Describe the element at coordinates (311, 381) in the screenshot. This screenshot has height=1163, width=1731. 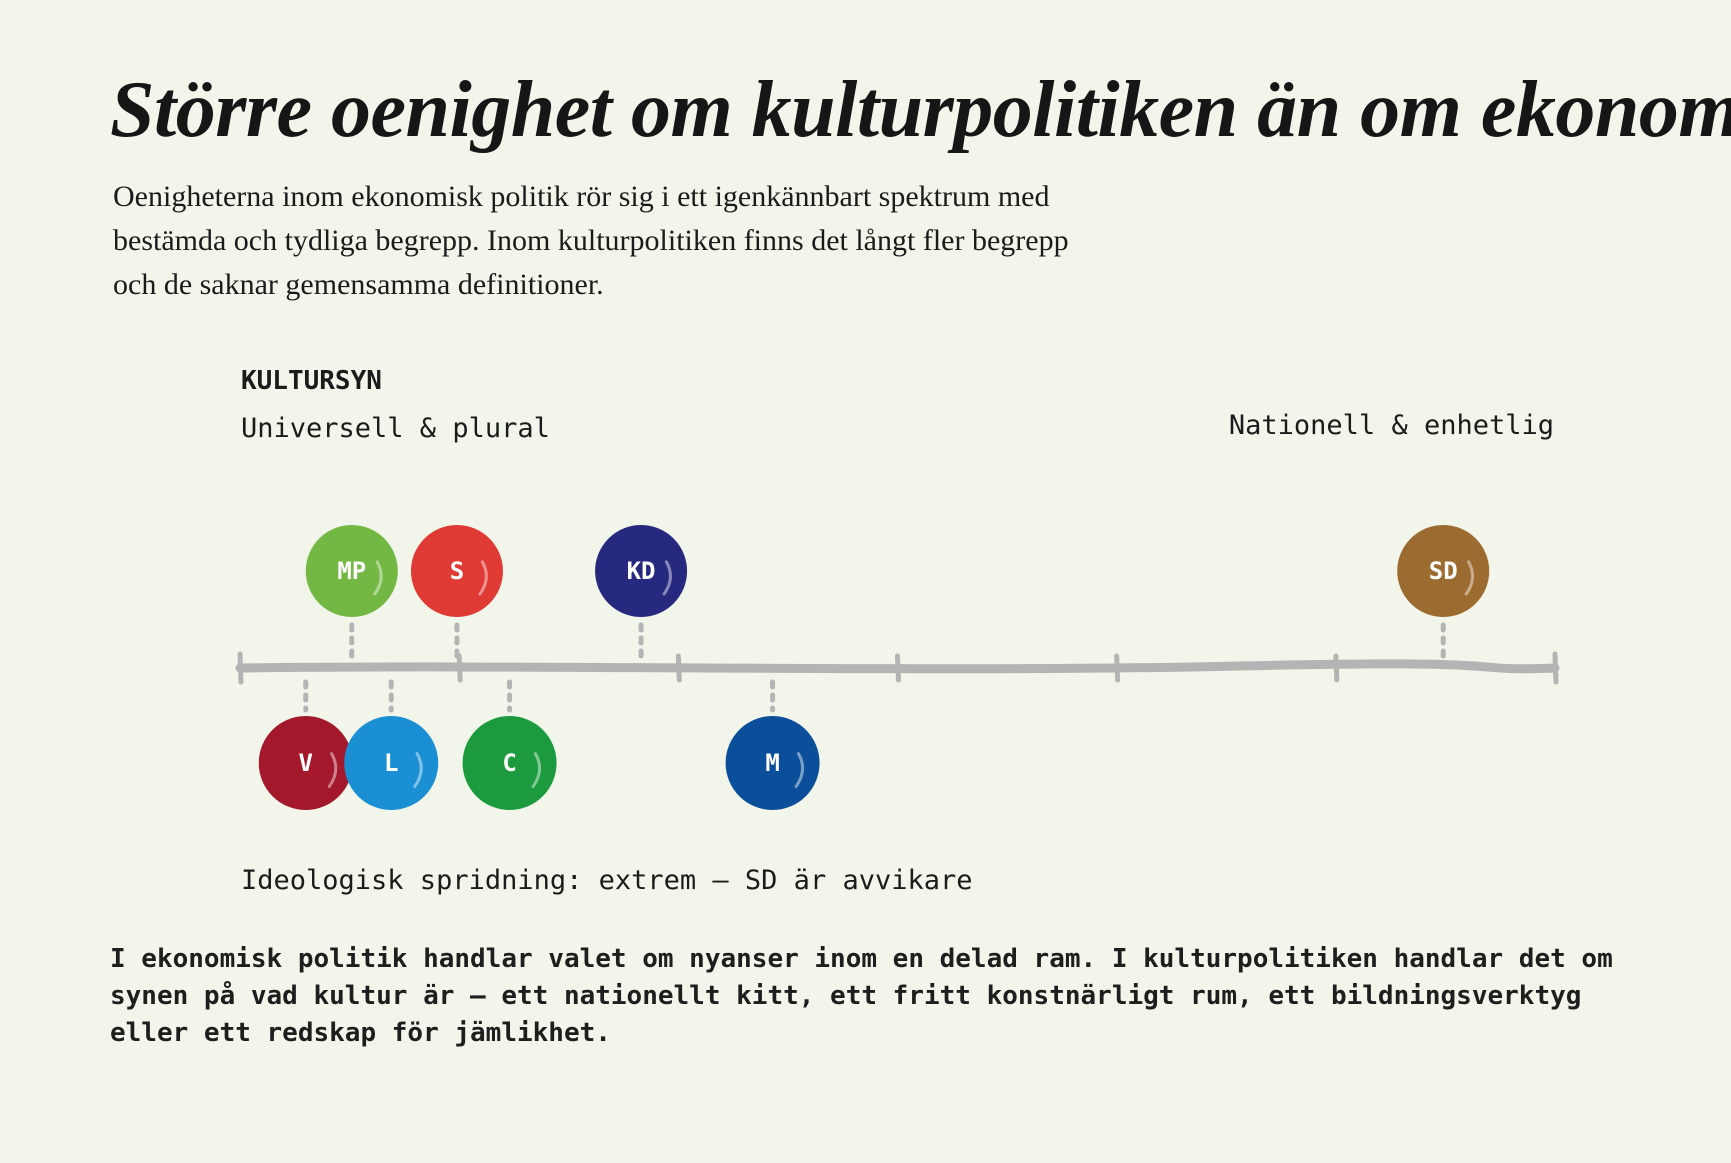
I see `axis-heading: KULTURSYN` at that location.